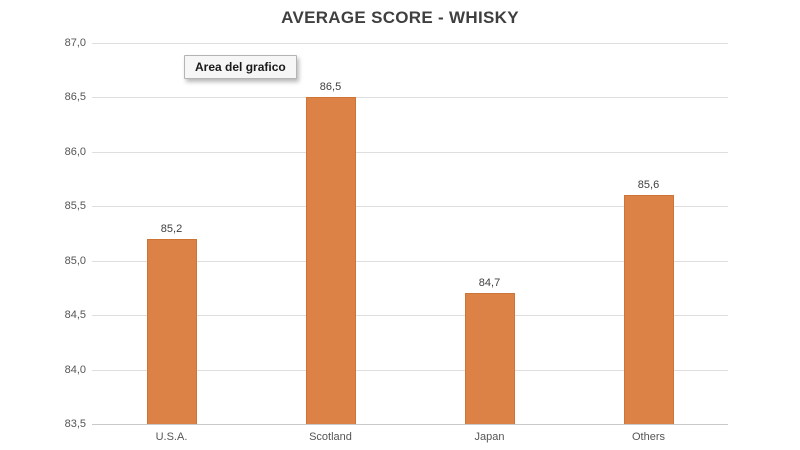 The image size is (800, 450). Describe the element at coordinates (648, 437) in the screenshot. I see `x-axis-category-label: Others` at that location.